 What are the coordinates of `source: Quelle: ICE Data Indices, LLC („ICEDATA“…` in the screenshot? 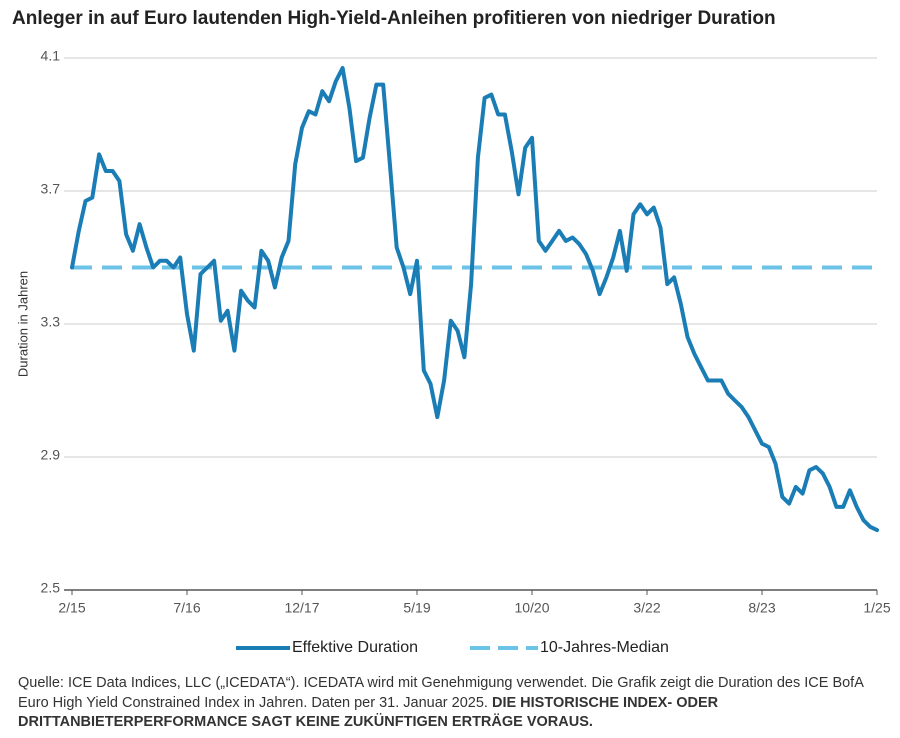 It's located at (441, 693).